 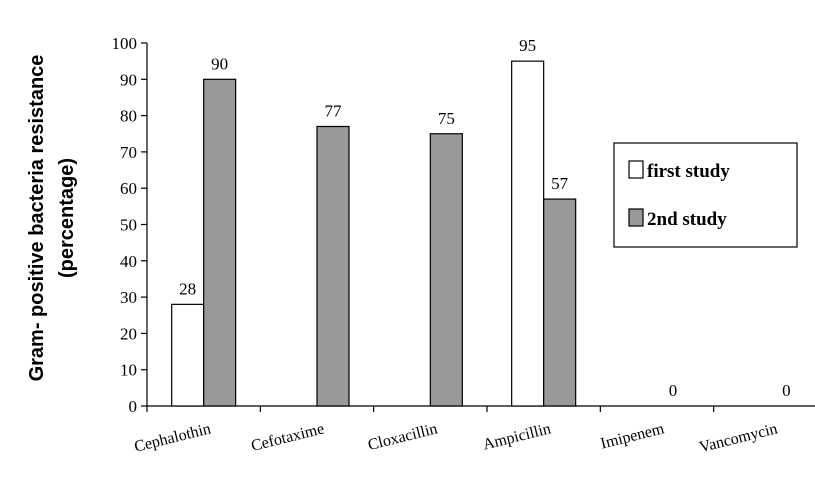 I want to click on x-tick-label: Imipenem, so click(x=633, y=436).